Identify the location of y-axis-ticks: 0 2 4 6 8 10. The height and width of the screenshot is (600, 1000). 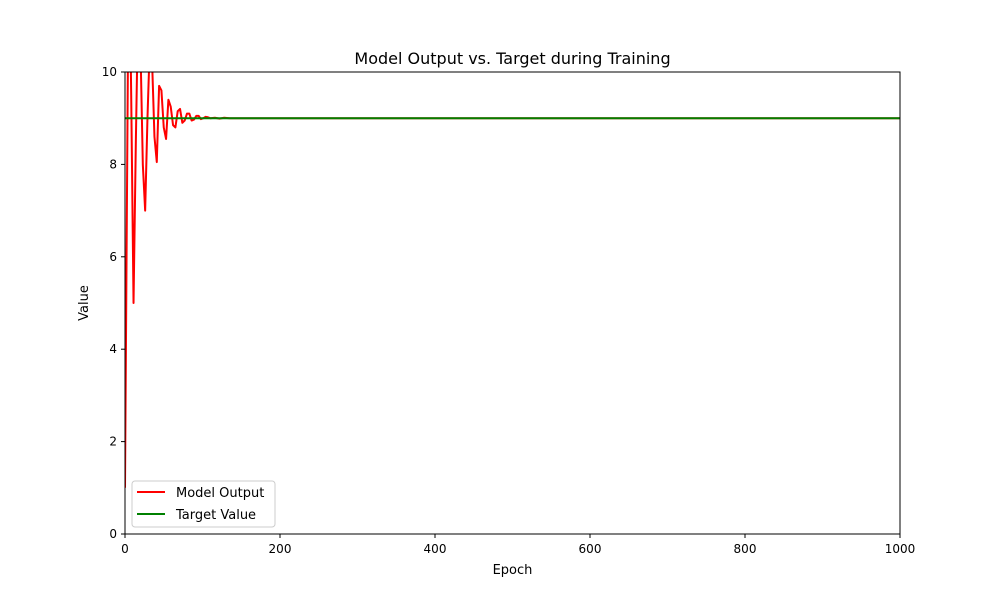
(113, 303).